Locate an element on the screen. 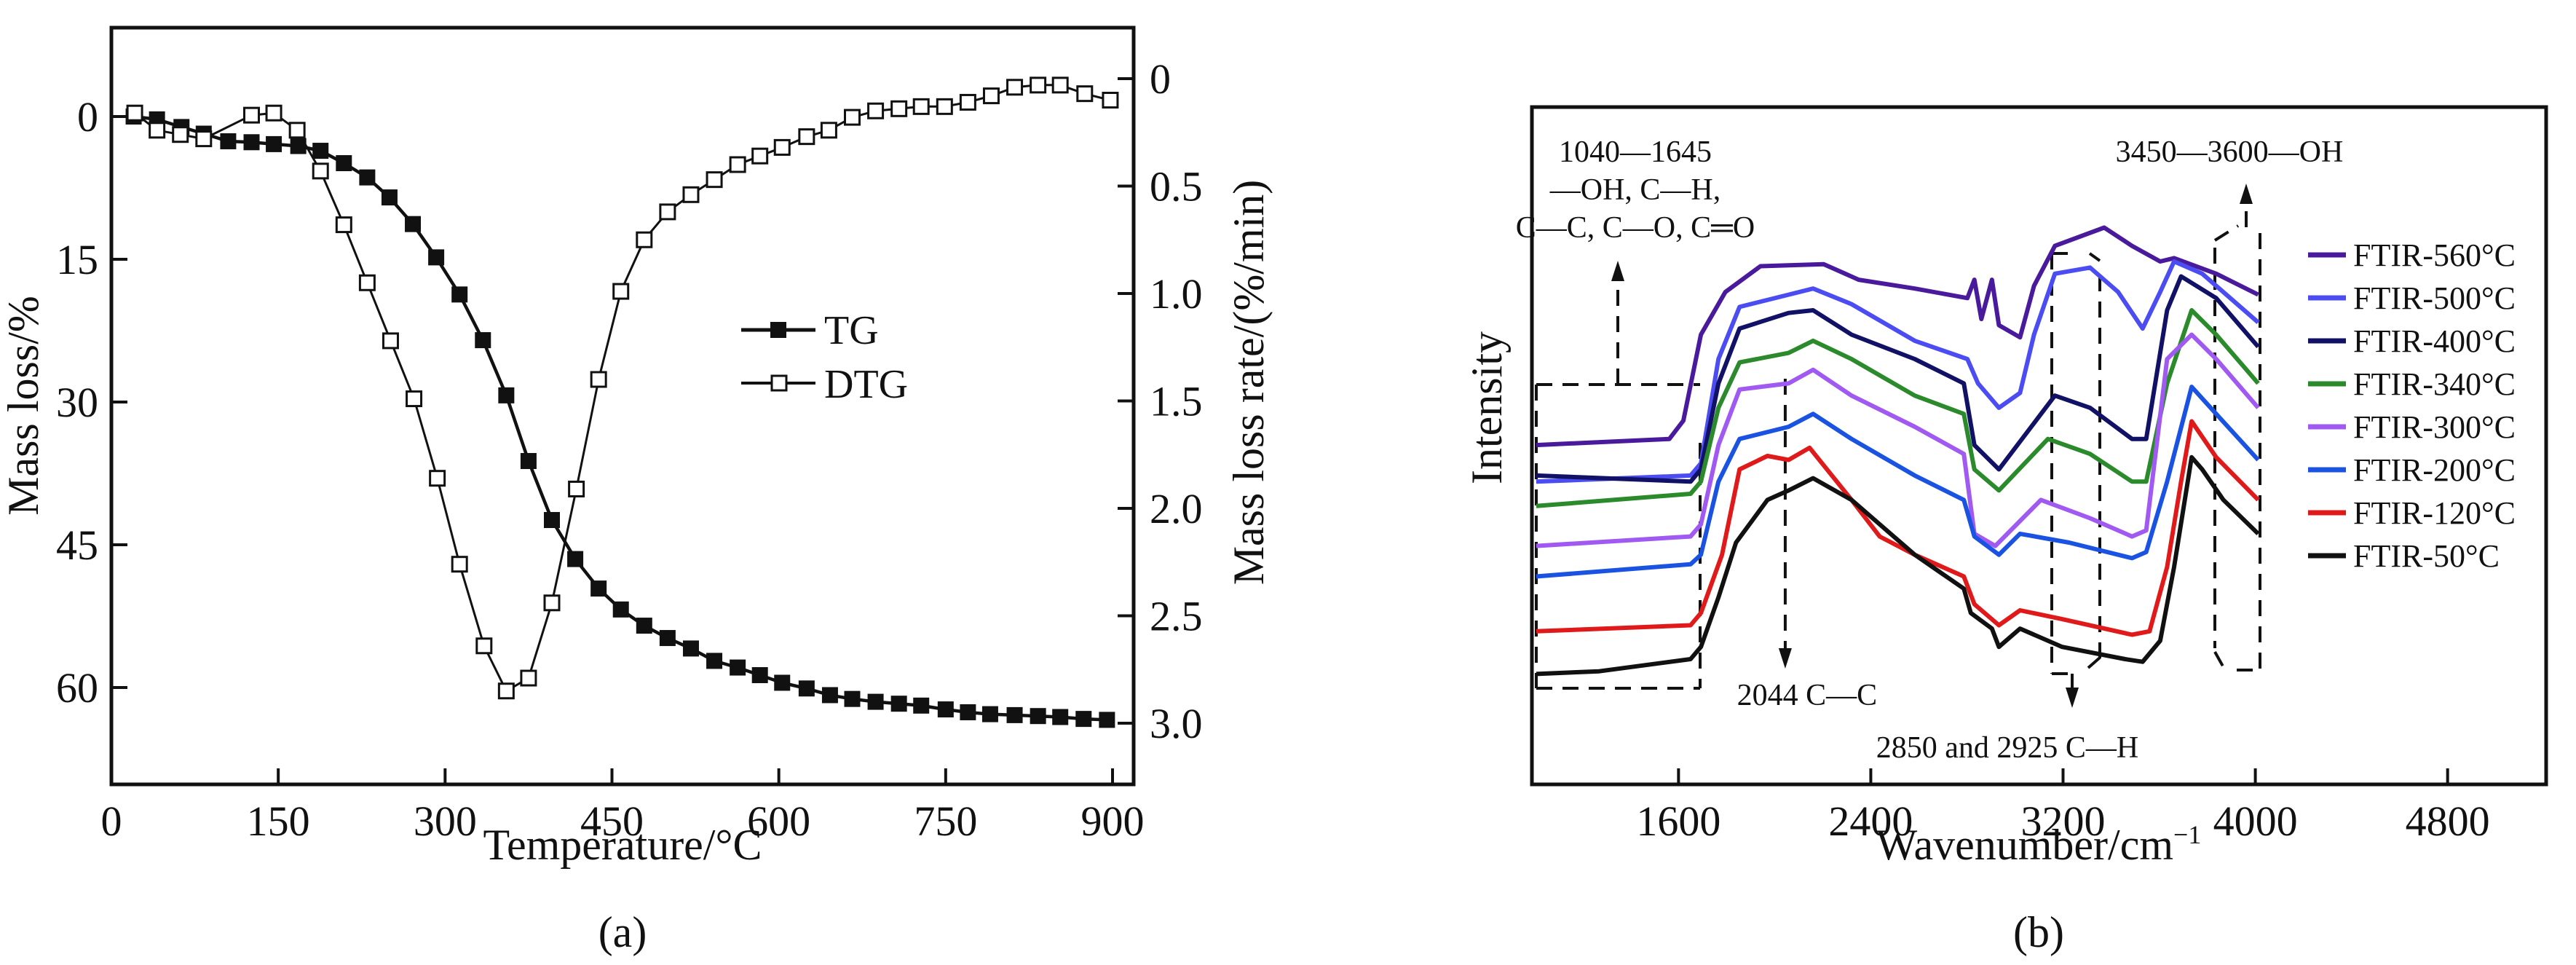  legend-label: FTIR-340°C is located at coordinates (2434, 384).